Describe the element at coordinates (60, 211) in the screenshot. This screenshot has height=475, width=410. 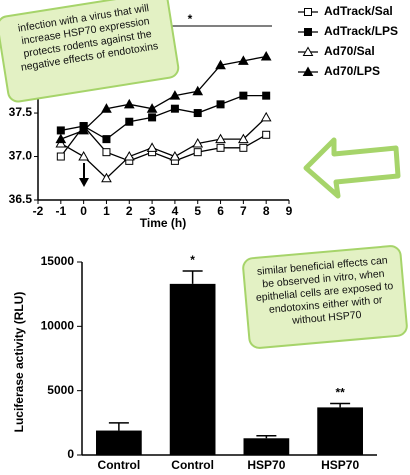
I see `x-tick-label: -1` at that location.